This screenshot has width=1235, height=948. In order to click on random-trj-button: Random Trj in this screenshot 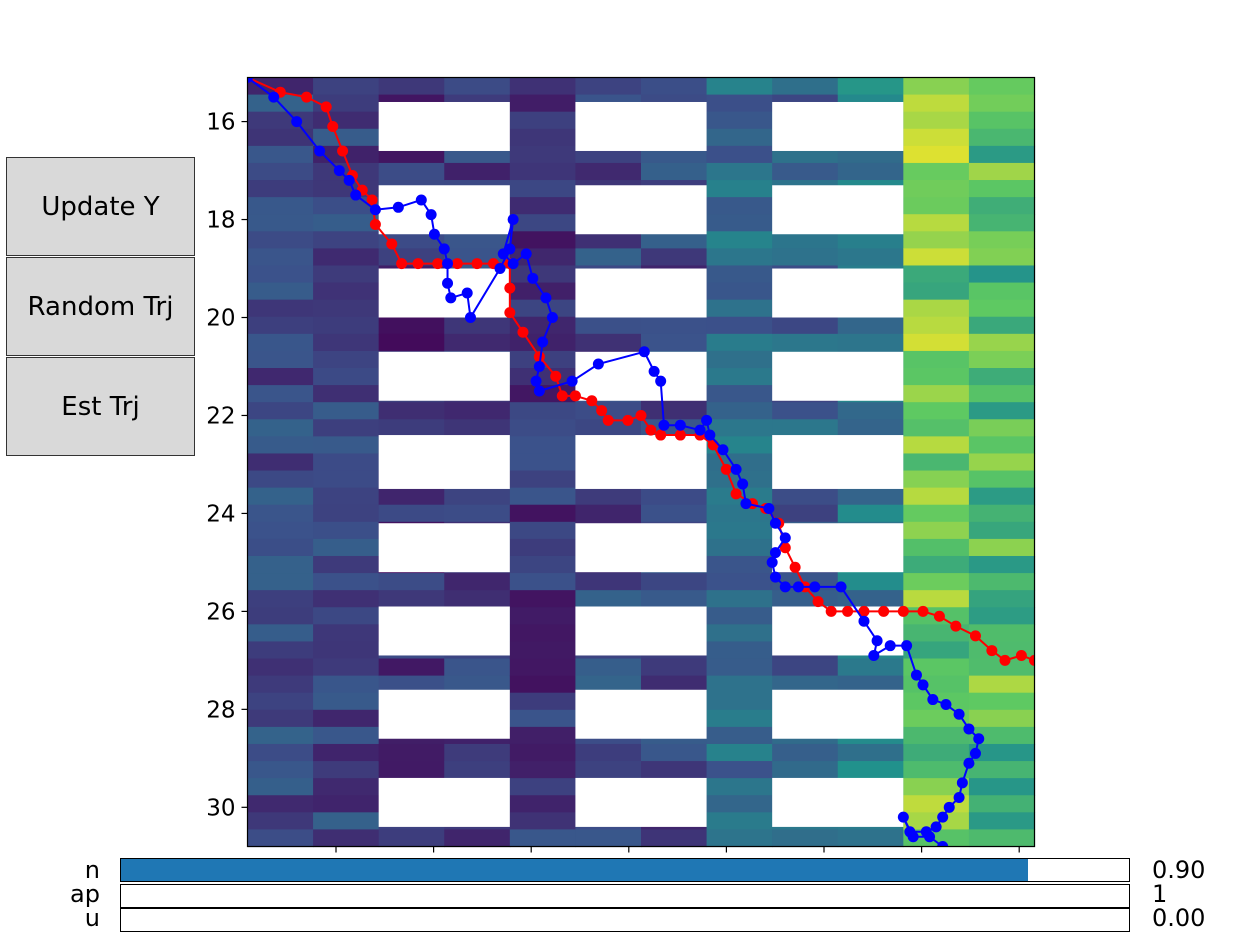, I will do `click(100, 306)`.